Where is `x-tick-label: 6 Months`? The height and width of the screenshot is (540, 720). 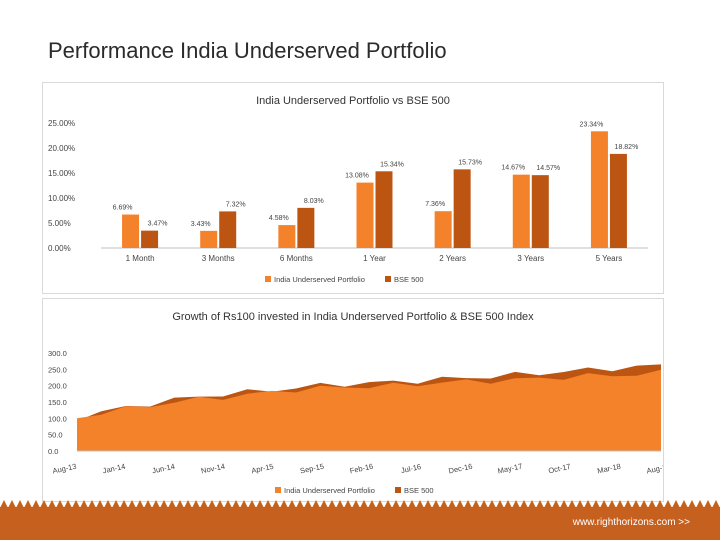
x-tick-label: 6 Months is located at coordinates (296, 258).